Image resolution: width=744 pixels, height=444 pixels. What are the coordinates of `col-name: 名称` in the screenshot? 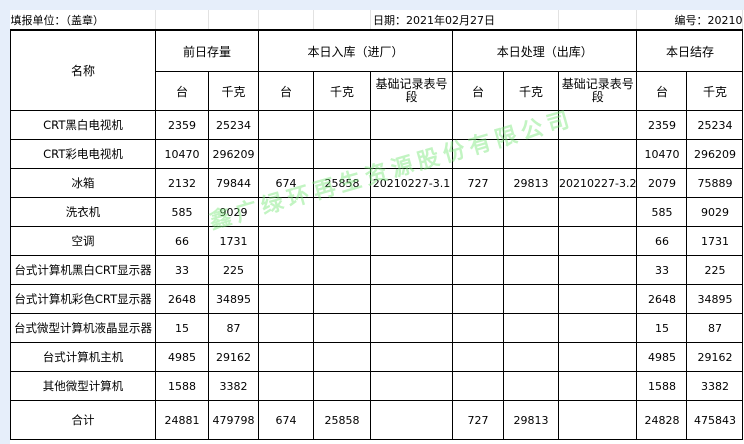 It's located at (83, 70).